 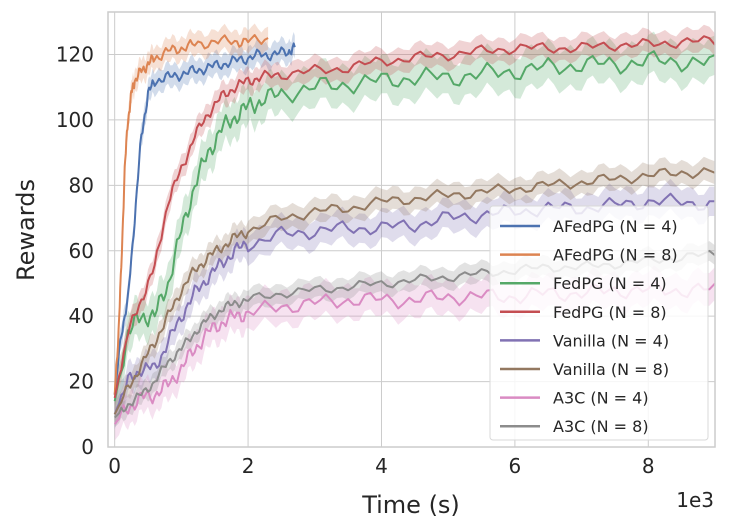 I want to click on legend-label-a3c-n-4: A3C (N = 4), so click(x=601, y=398).